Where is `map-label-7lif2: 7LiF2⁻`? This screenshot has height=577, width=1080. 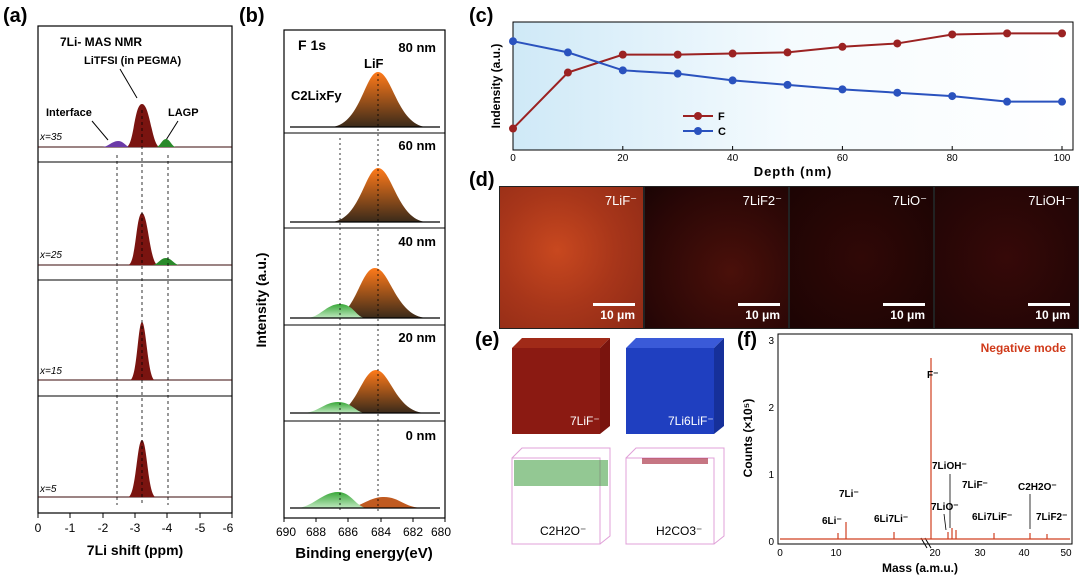 map-label-7lif2: 7LiF2⁻ is located at coordinates (762, 200).